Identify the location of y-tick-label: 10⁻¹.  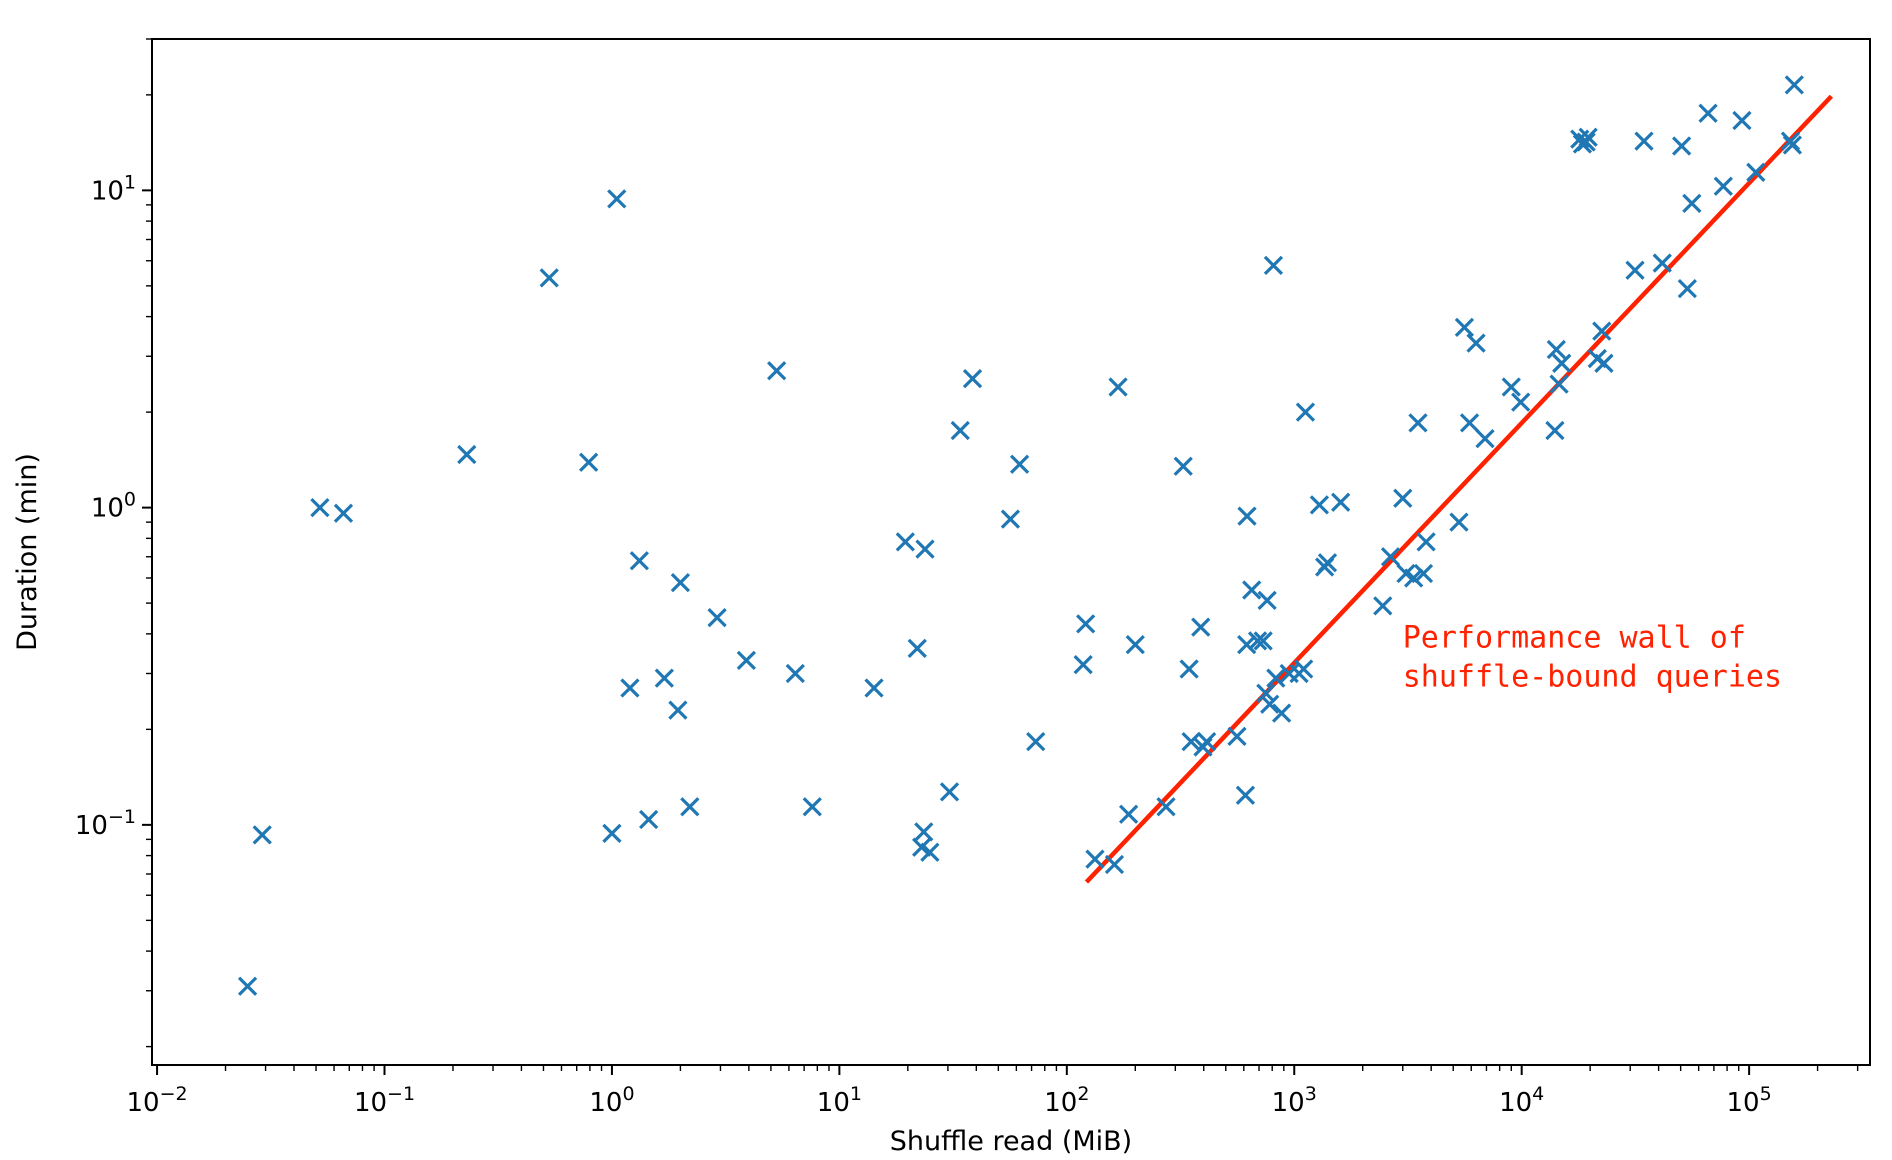
(105, 823).